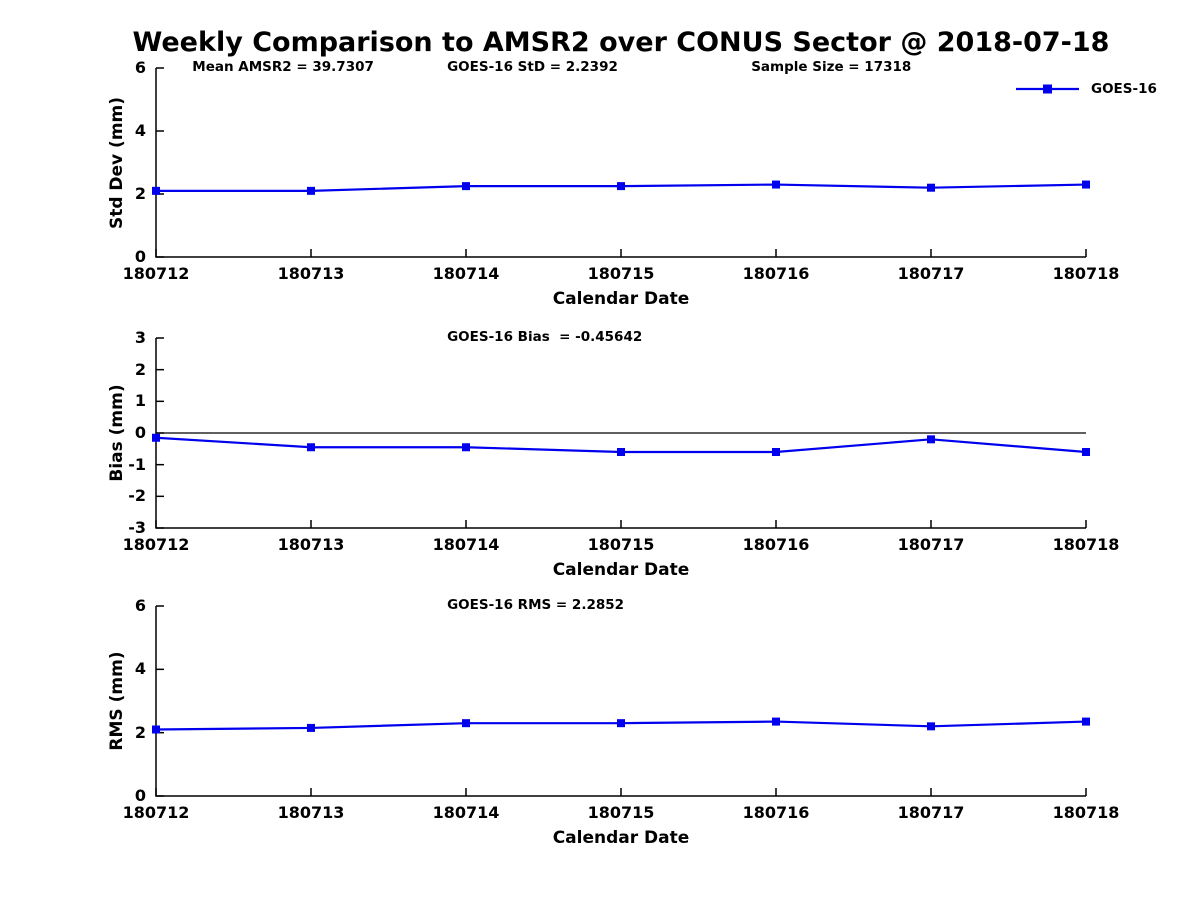  Describe the element at coordinates (466, 544) in the screenshot. I see `bias-x-tick-label: 180714` at that location.